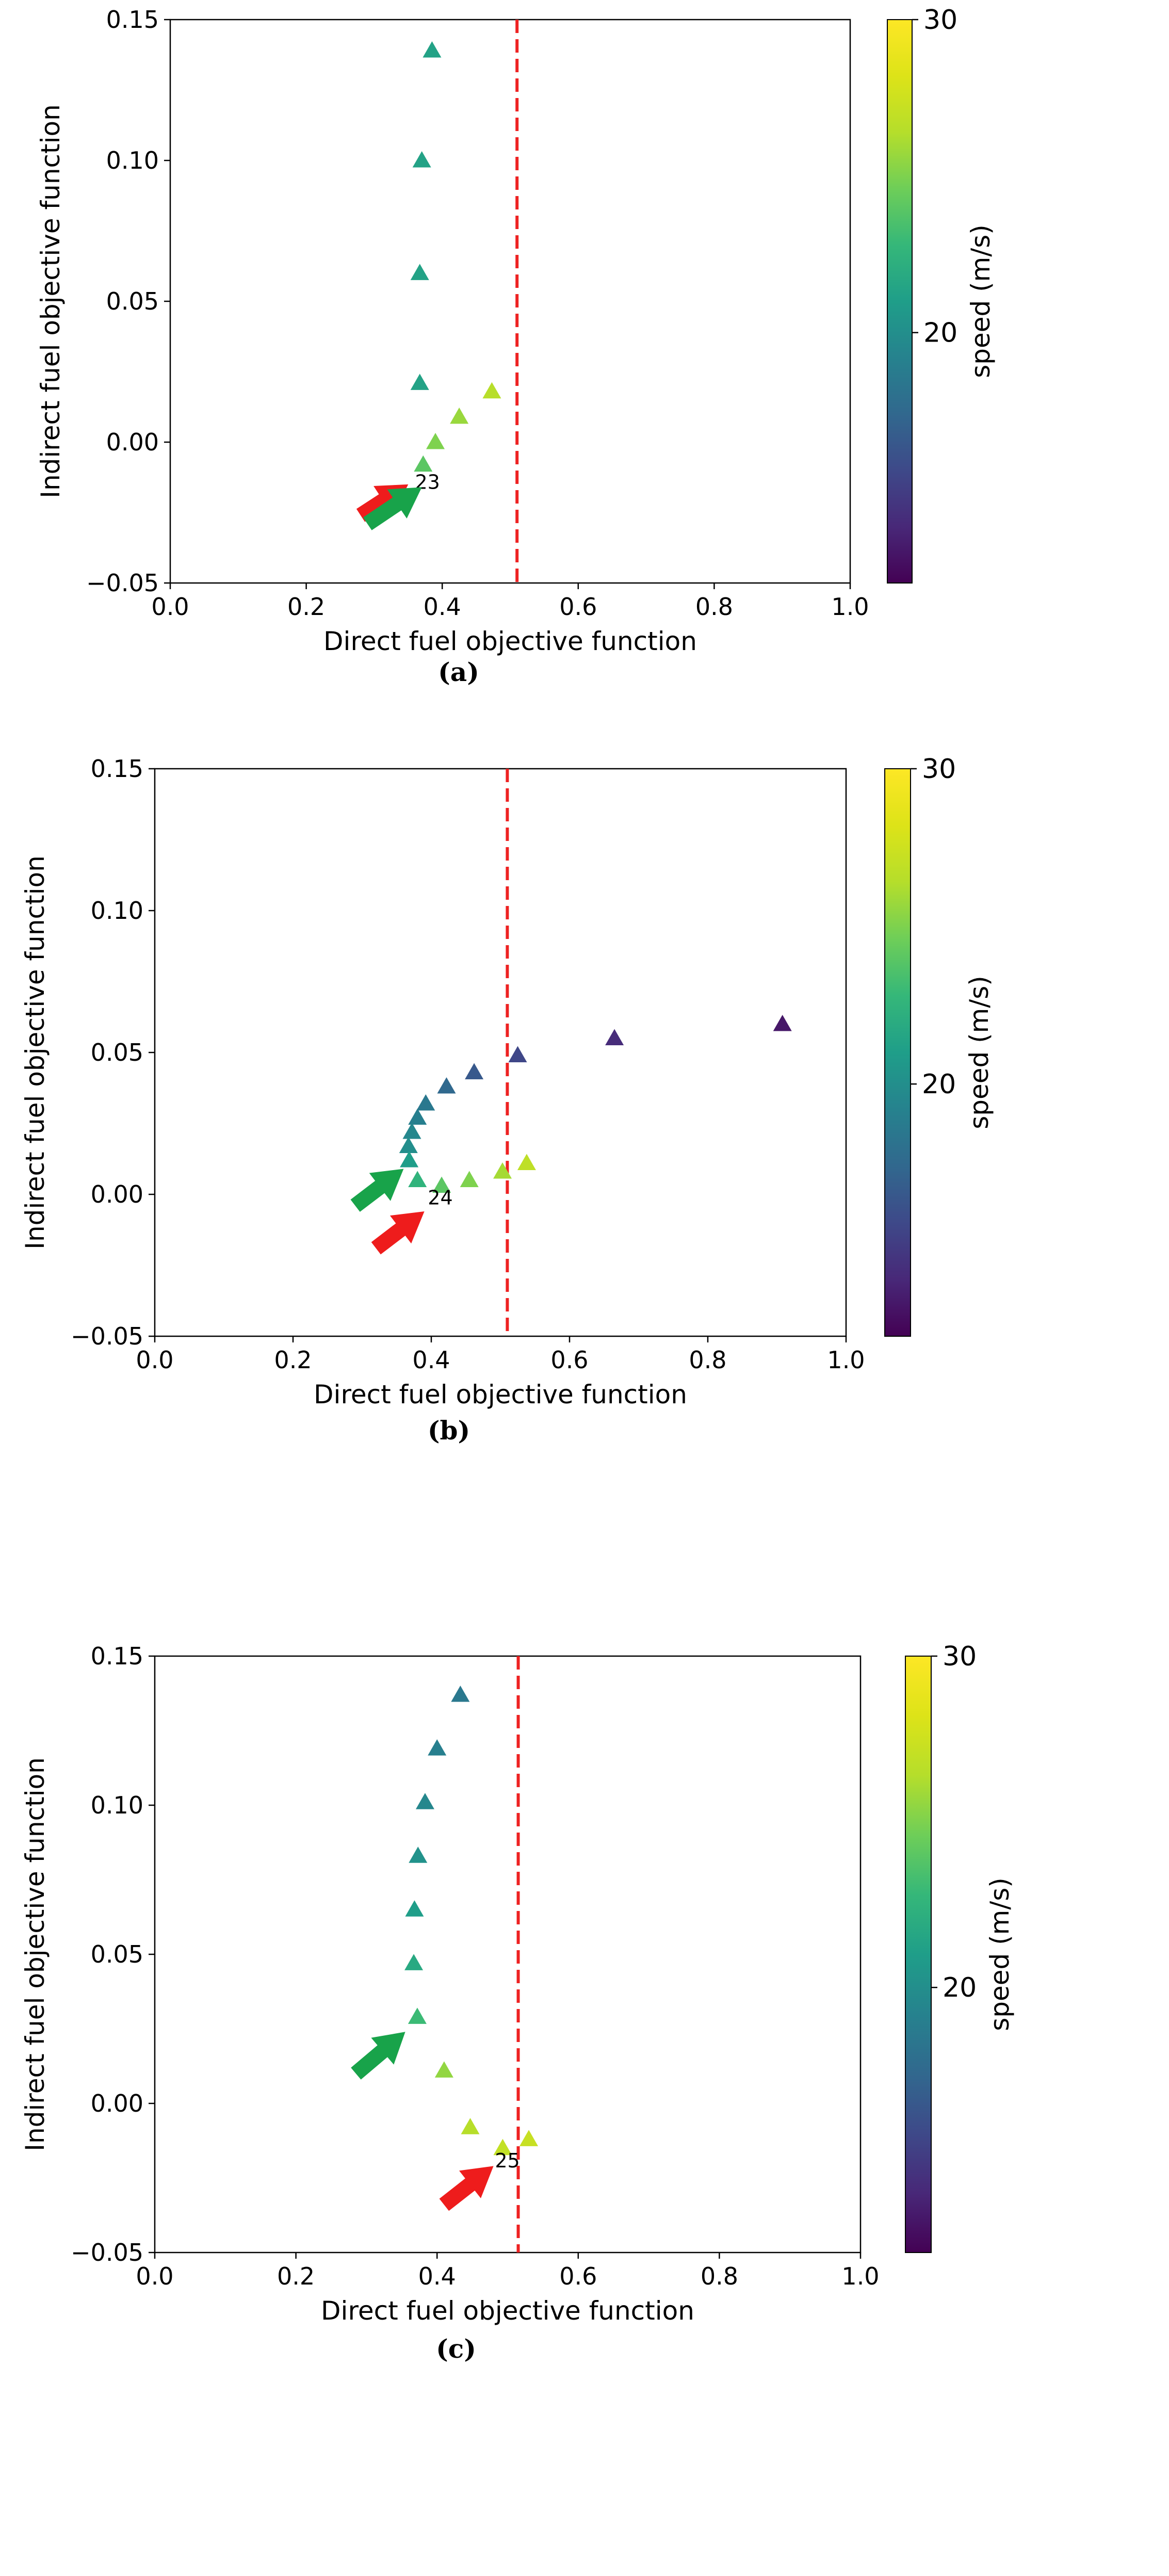 The width and height of the screenshot is (1169, 2576). What do you see at coordinates (458, 672) in the screenshot?
I see `panel-caption: (a)` at bounding box center [458, 672].